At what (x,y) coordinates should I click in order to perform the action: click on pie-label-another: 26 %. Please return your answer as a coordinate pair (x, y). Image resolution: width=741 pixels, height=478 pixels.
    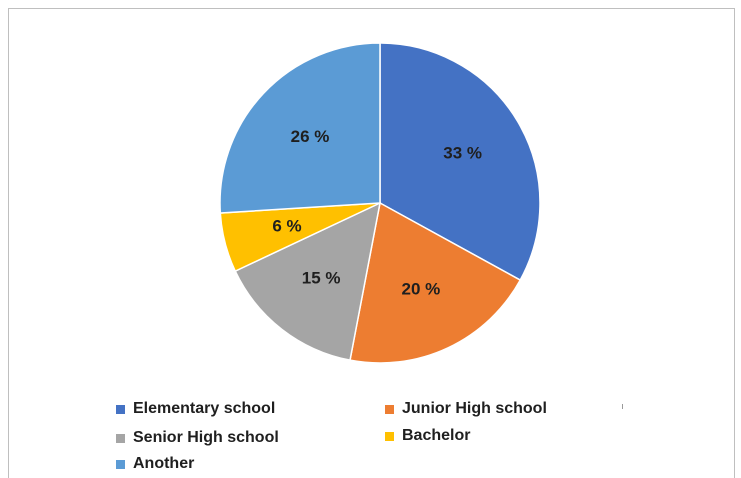
    Looking at the image, I should click on (310, 136).